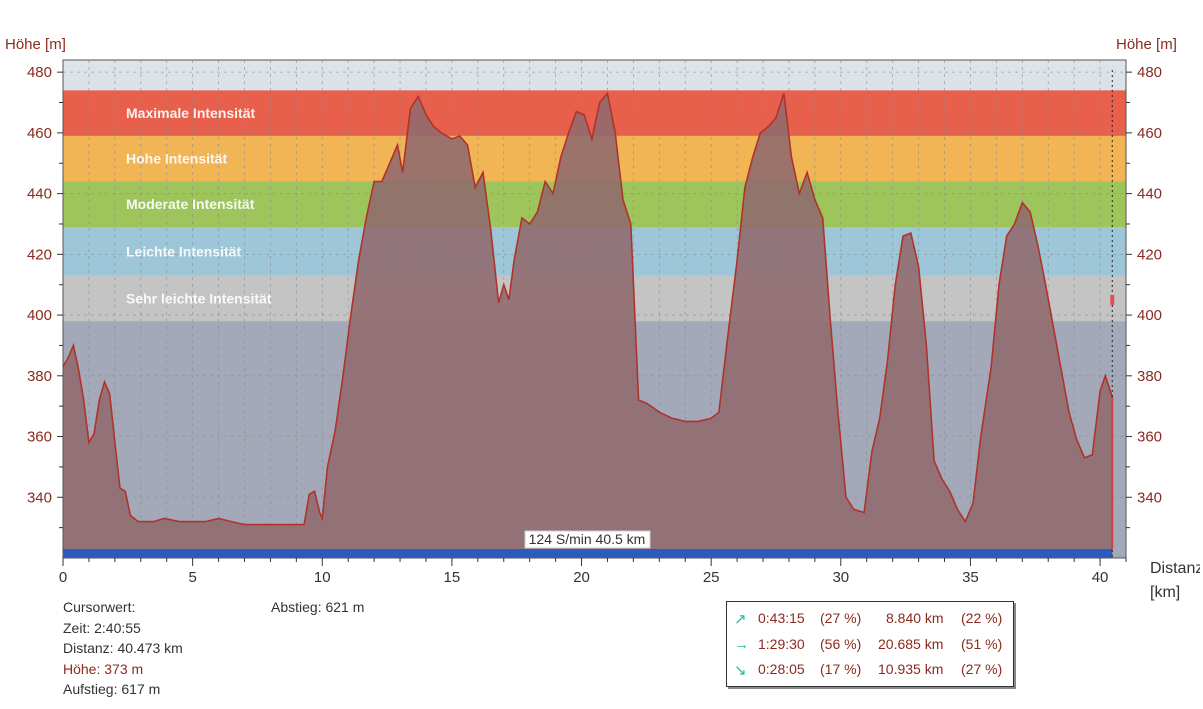  What do you see at coordinates (740, 619) in the screenshot?
I see `uphill-arrow-icon: ↗` at bounding box center [740, 619].